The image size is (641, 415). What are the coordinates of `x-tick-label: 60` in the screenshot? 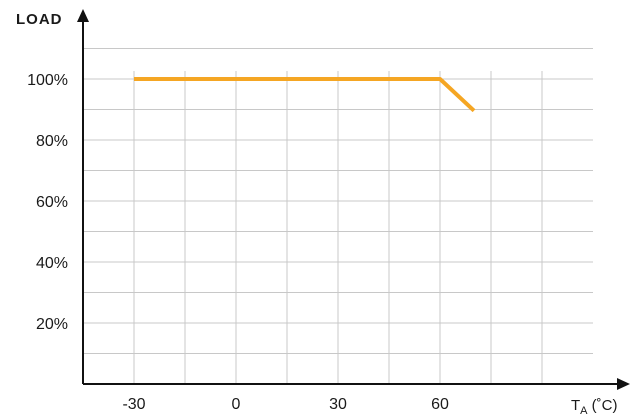 It's located at (440, 404).